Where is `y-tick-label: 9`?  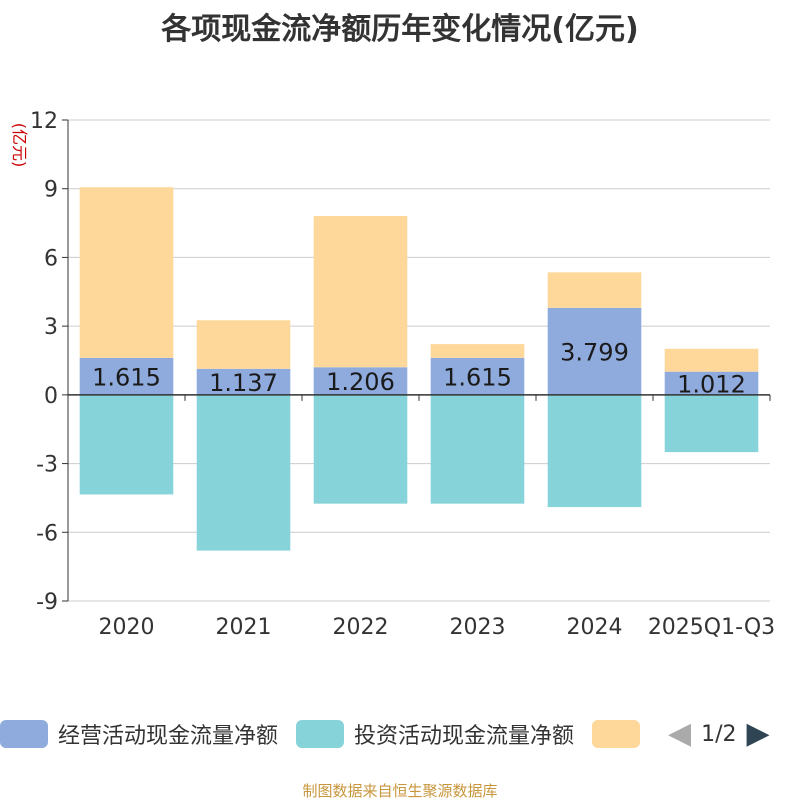
y-tick-label: 9 is located at coordinates (51, 190).